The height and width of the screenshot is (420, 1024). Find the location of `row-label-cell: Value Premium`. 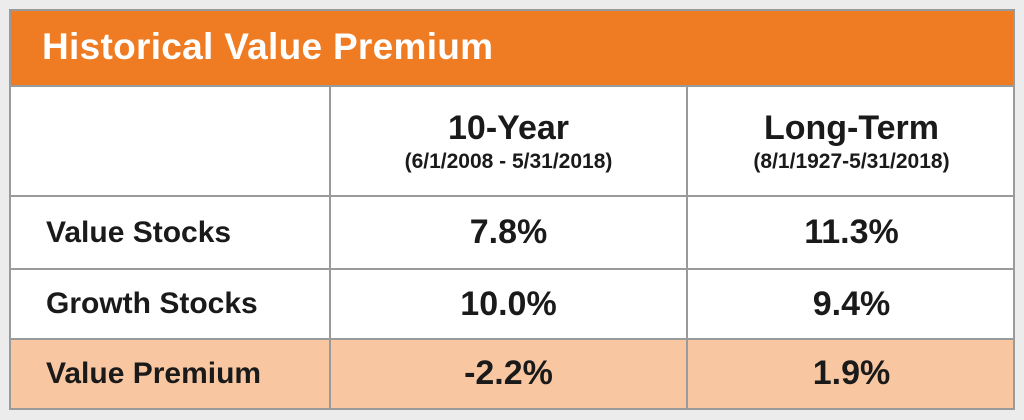

row-label-cell: Value Premium is located at coordinates (170, 373).